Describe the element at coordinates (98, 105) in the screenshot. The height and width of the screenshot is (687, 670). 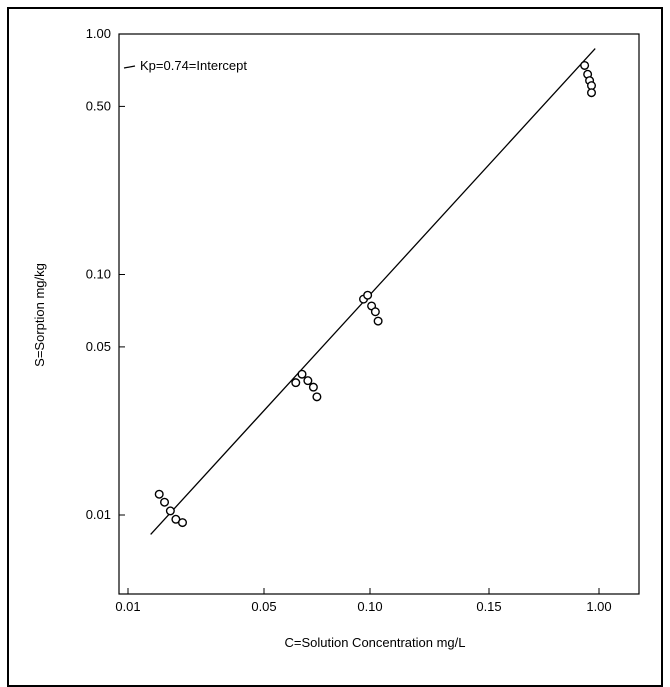
I see `y-tick-label: 0.50` at that location.